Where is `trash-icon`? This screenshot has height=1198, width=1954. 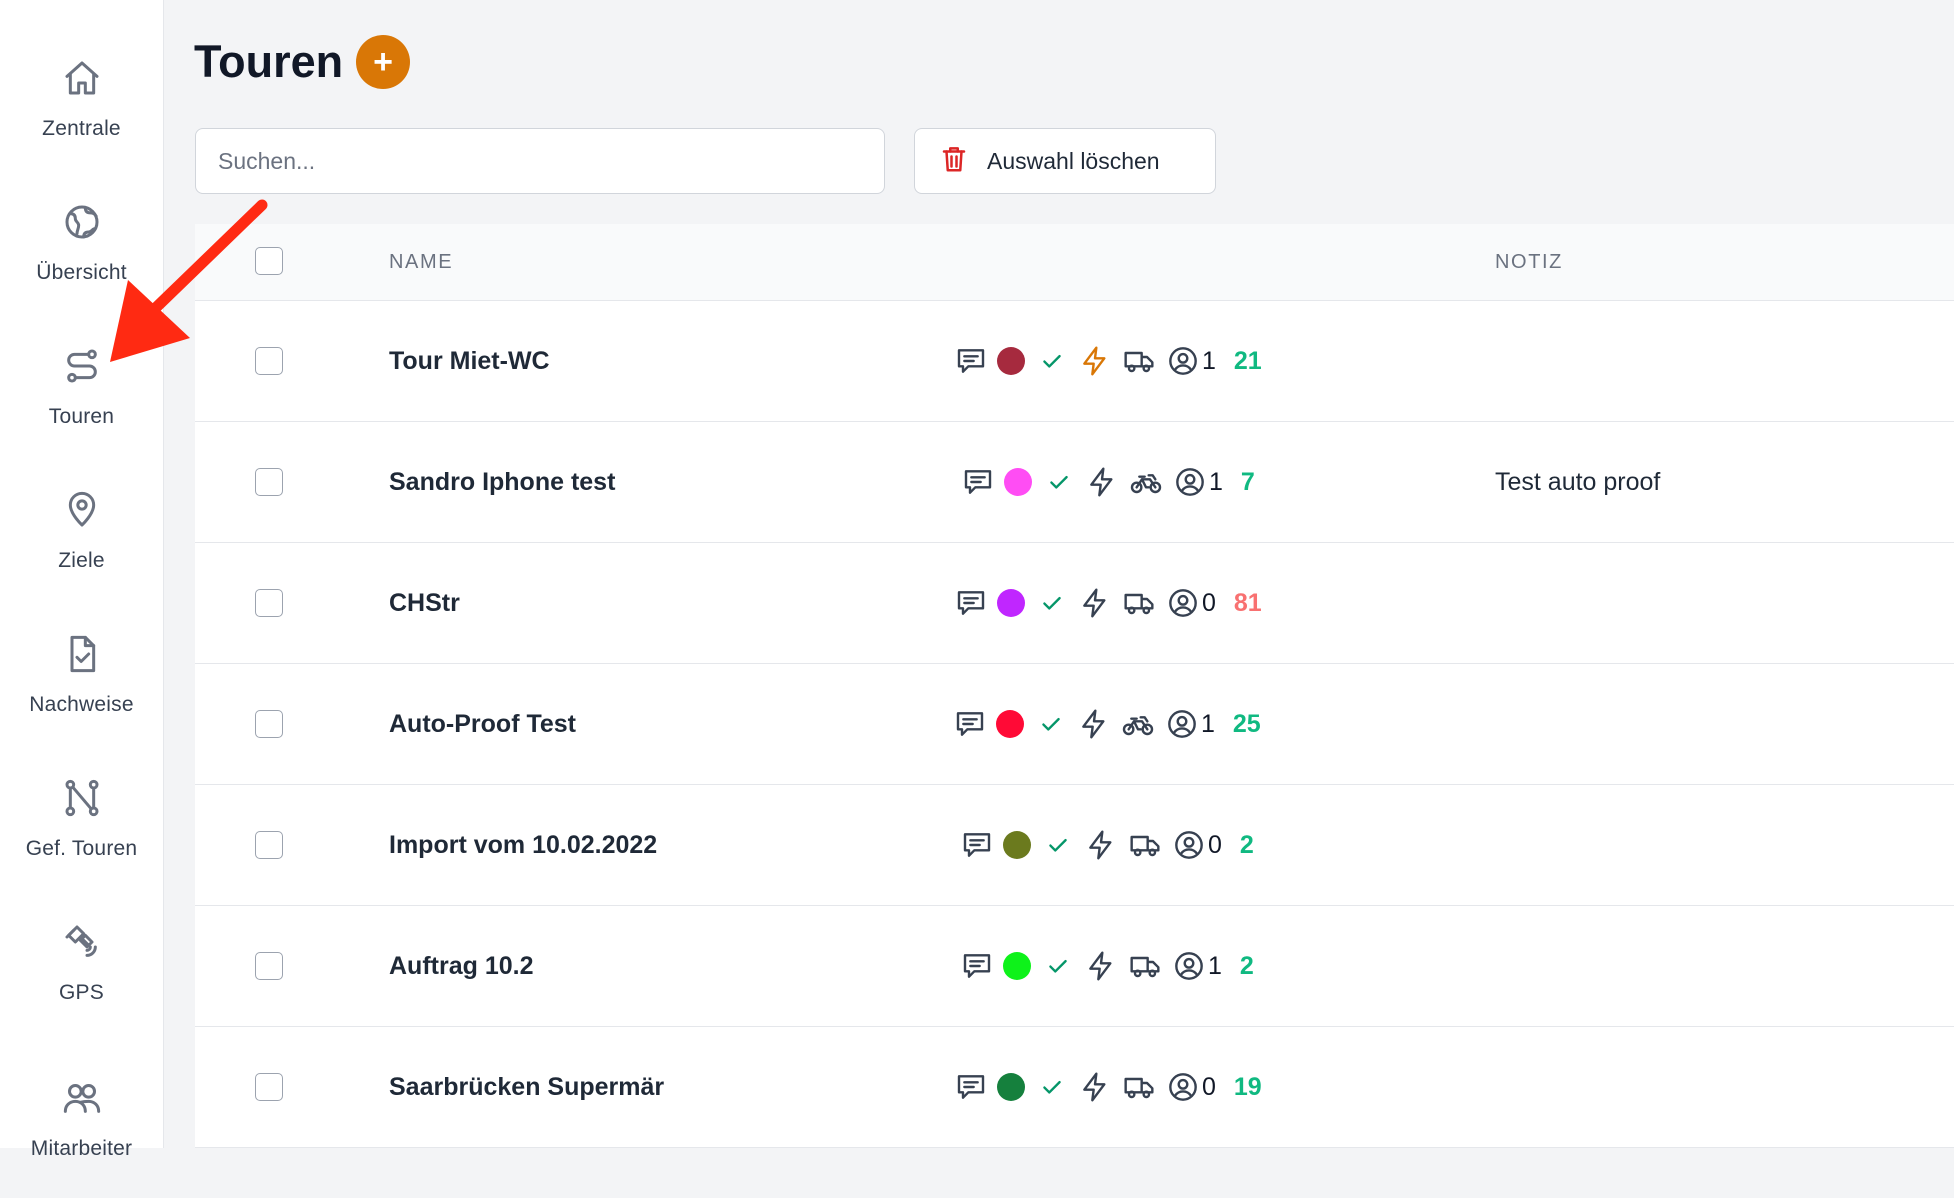
trash-icon is located at coordinates (954, 161).